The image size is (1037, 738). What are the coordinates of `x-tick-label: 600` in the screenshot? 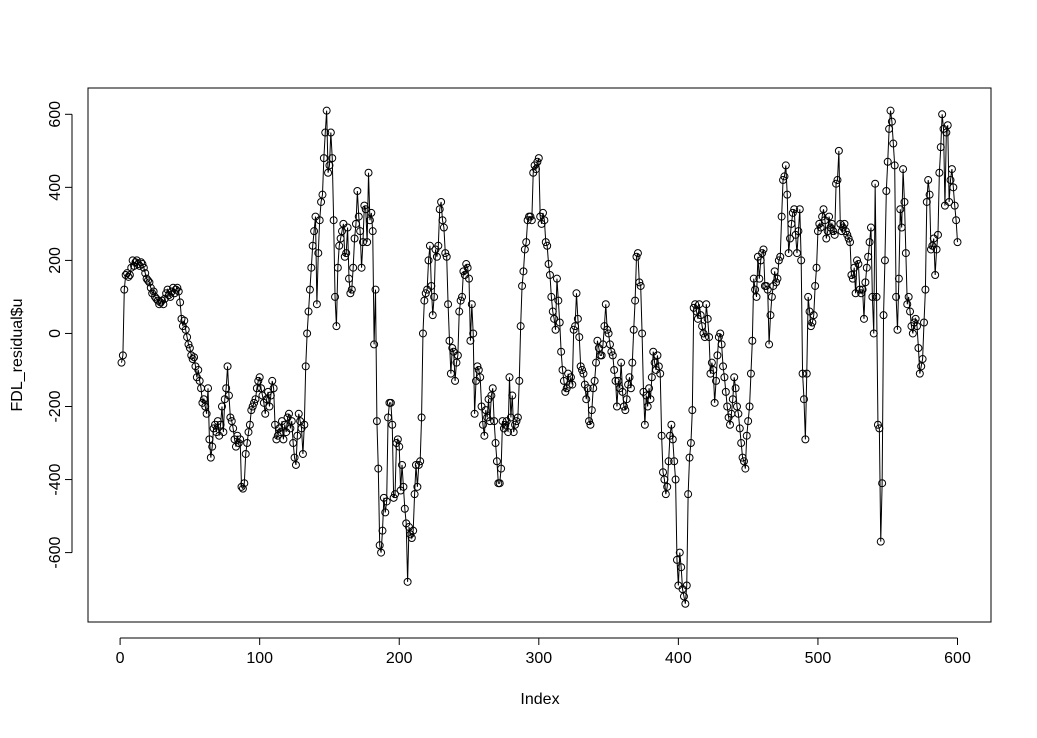 It's located at (957, 658).